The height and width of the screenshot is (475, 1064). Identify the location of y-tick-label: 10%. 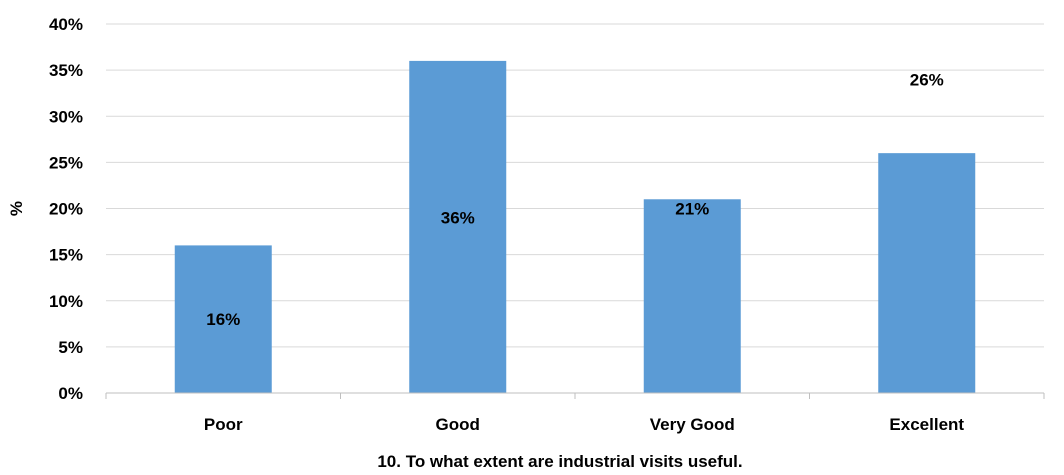
(66, 301).